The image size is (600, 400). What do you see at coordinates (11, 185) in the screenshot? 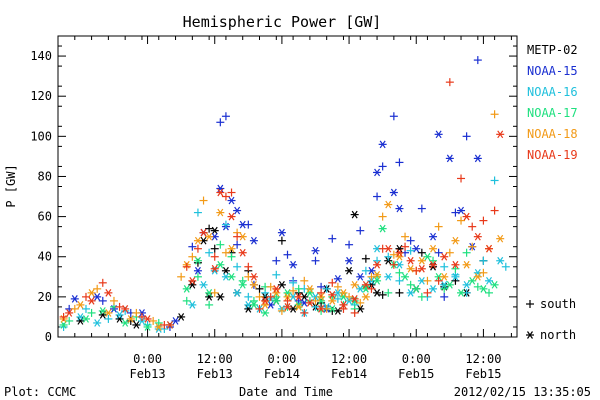
I see `y-axis-label: P [GW]` at bounding box center [11, 185].